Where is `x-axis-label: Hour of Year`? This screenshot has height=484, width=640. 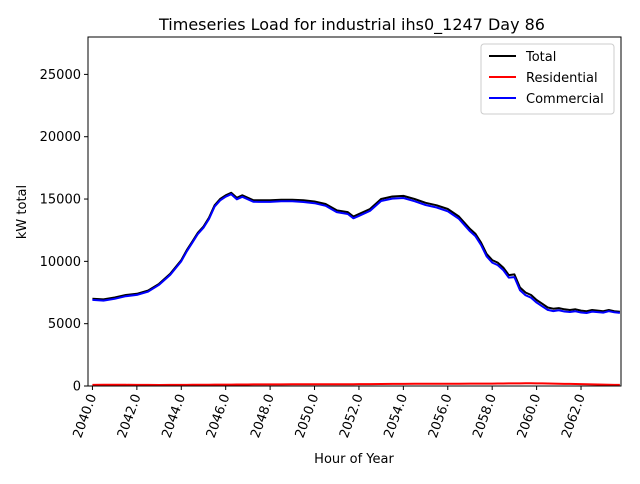
x-axis-label: Hour of Year is located at coordinates (354, 459).